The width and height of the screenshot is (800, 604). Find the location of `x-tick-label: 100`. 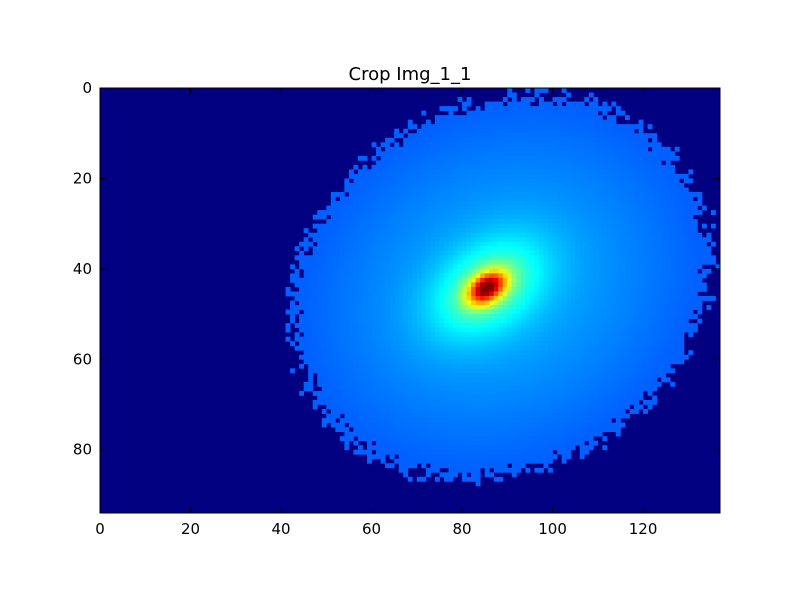

x-tick-label: 100 is located at coordinates (552, 529).